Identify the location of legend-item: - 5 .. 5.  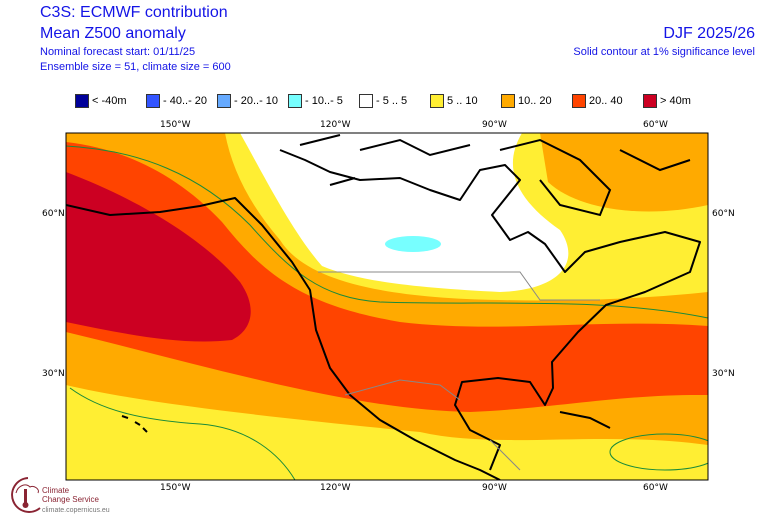
(394, 101).